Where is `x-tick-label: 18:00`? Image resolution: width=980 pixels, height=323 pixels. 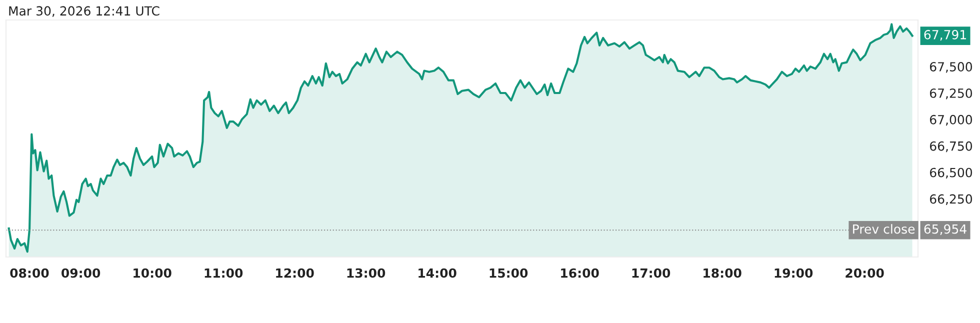
x-tick-label: 18:00 is located at coordinates (723, 273).